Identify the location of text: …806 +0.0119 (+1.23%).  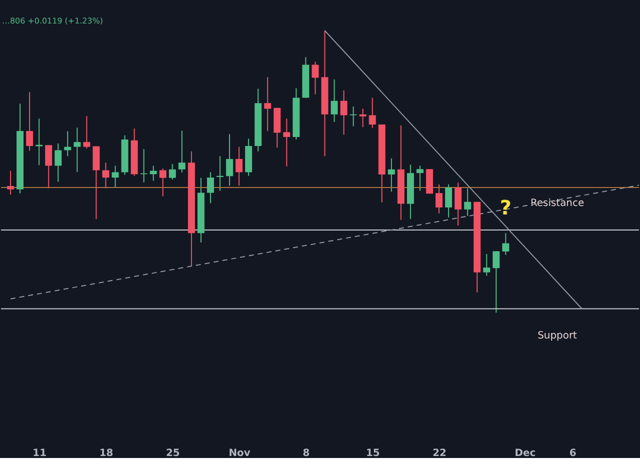
(53, 21).